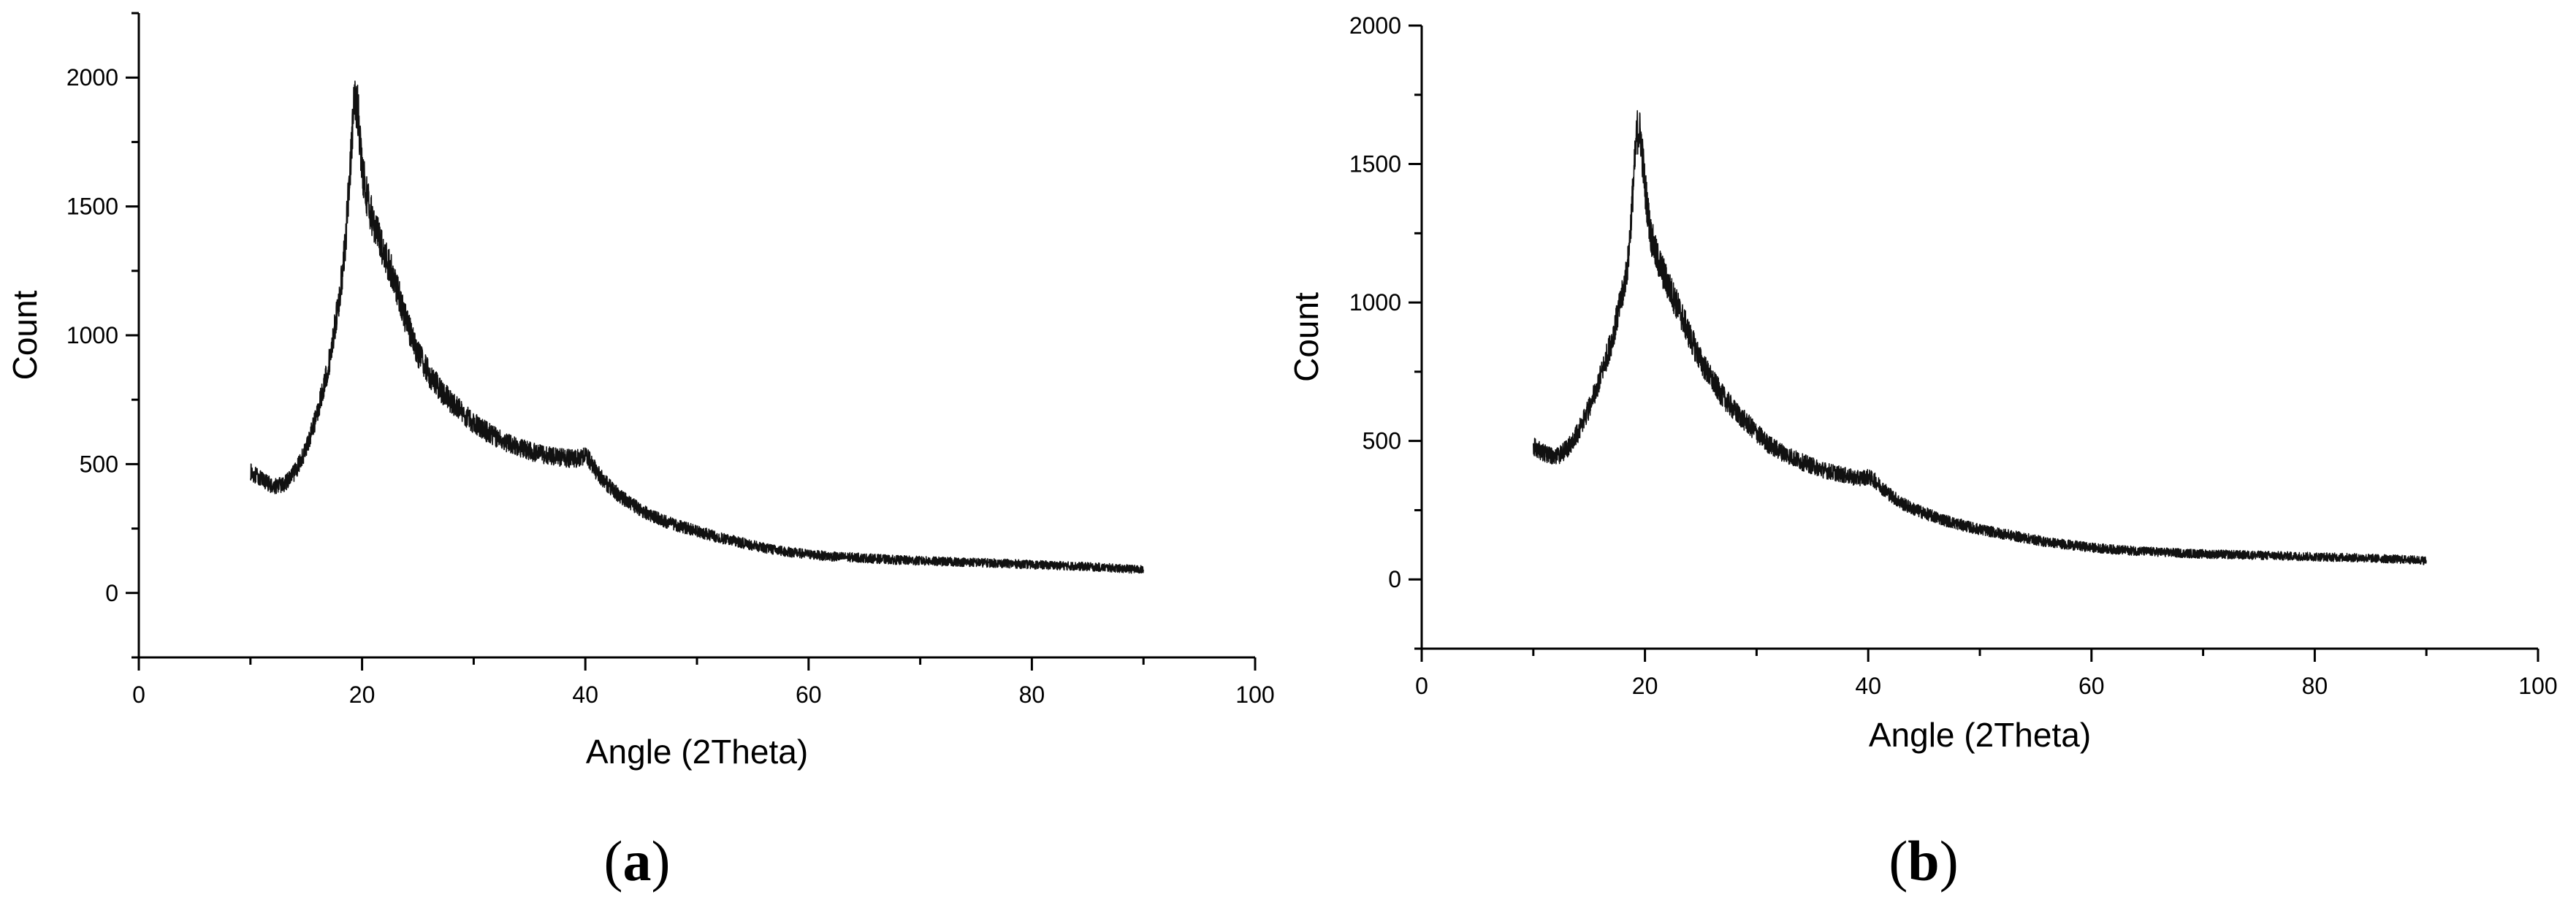 The height and width of the screenshot is (916, 2576). What do you see at coordinates (638, 861) in the screenshot?
I see `panel-label-a: (a)` at bounding box center [638, 861].